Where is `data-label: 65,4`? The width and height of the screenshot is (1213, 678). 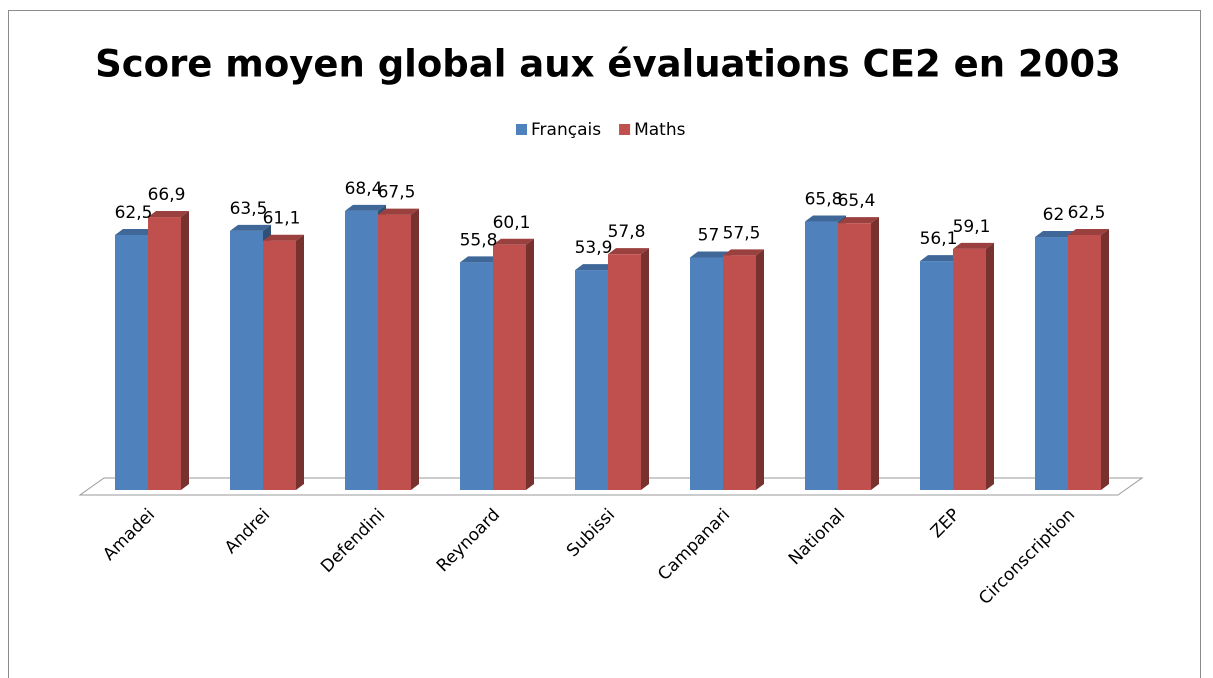 data-label: 65,4 is located at coordinates (857, 201).